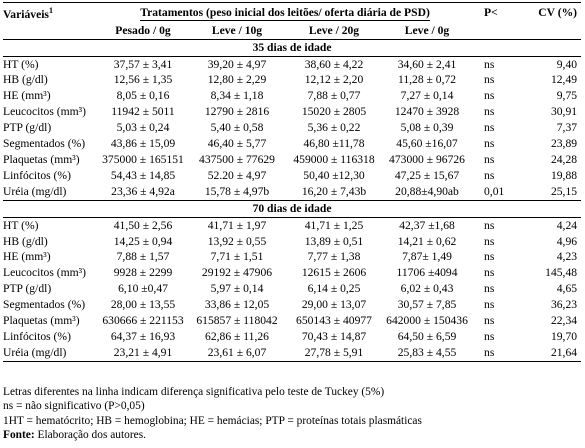  Describe the element at coordinates (427, 257) in the screenshot. I see `value-cell: 7,87± 1,49` at that location.